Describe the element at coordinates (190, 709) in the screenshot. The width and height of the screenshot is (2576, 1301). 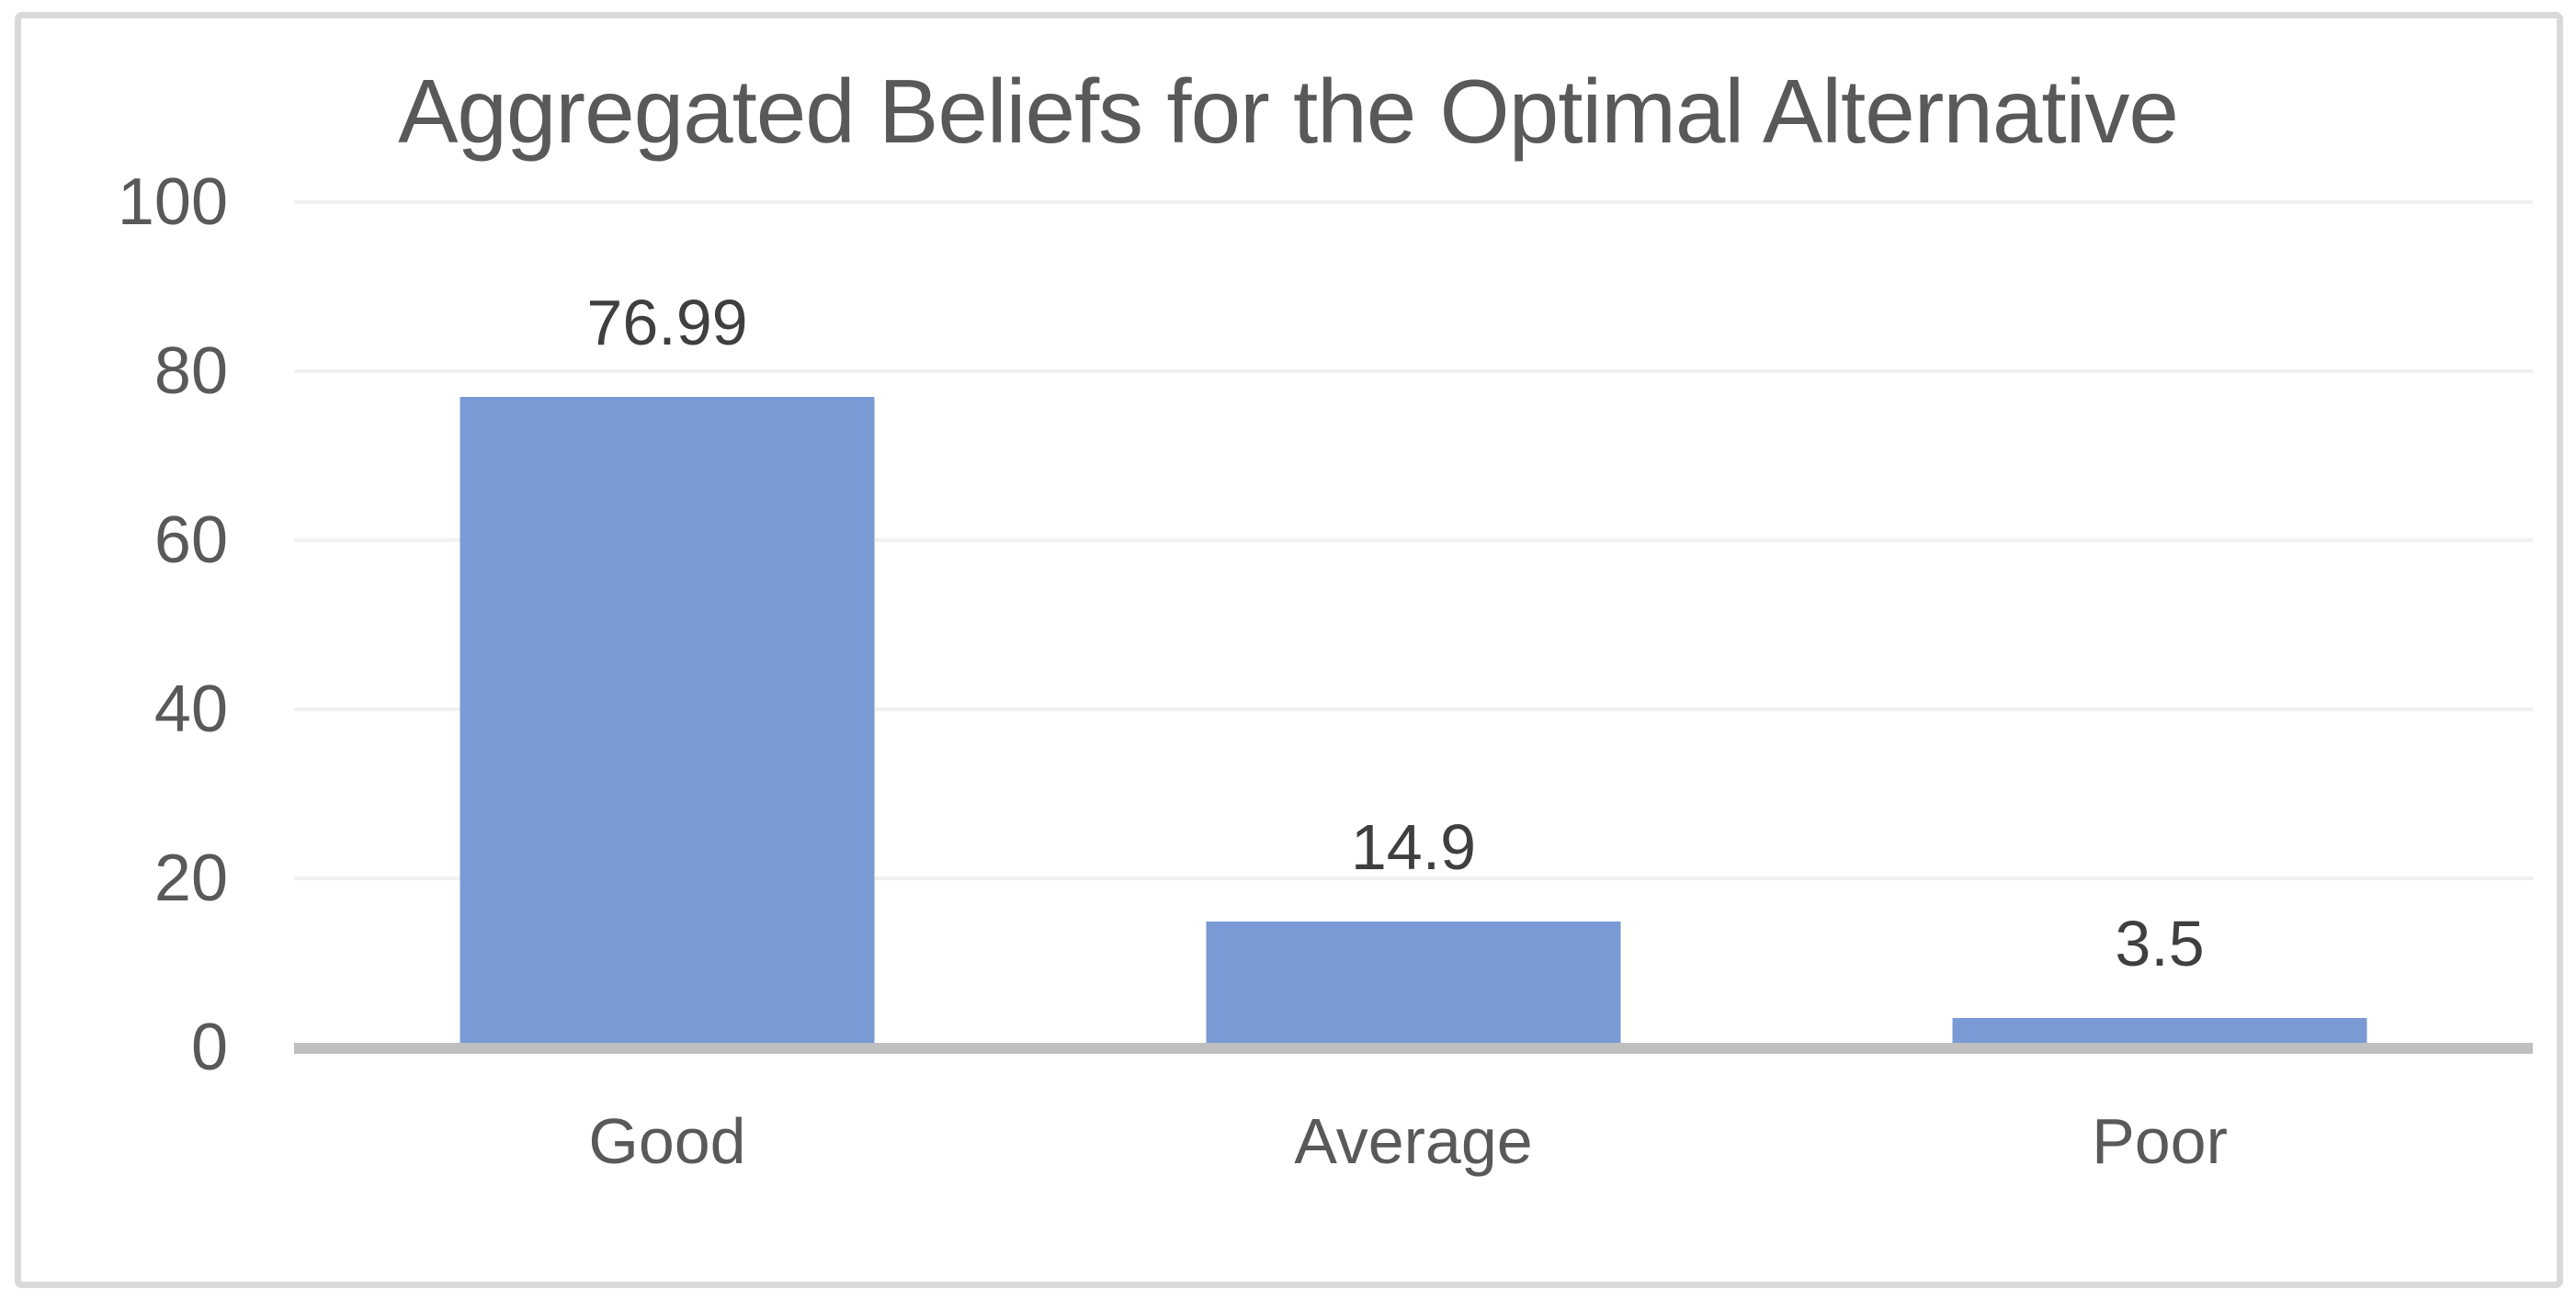
I see `y-tick-label: 40` at that location.